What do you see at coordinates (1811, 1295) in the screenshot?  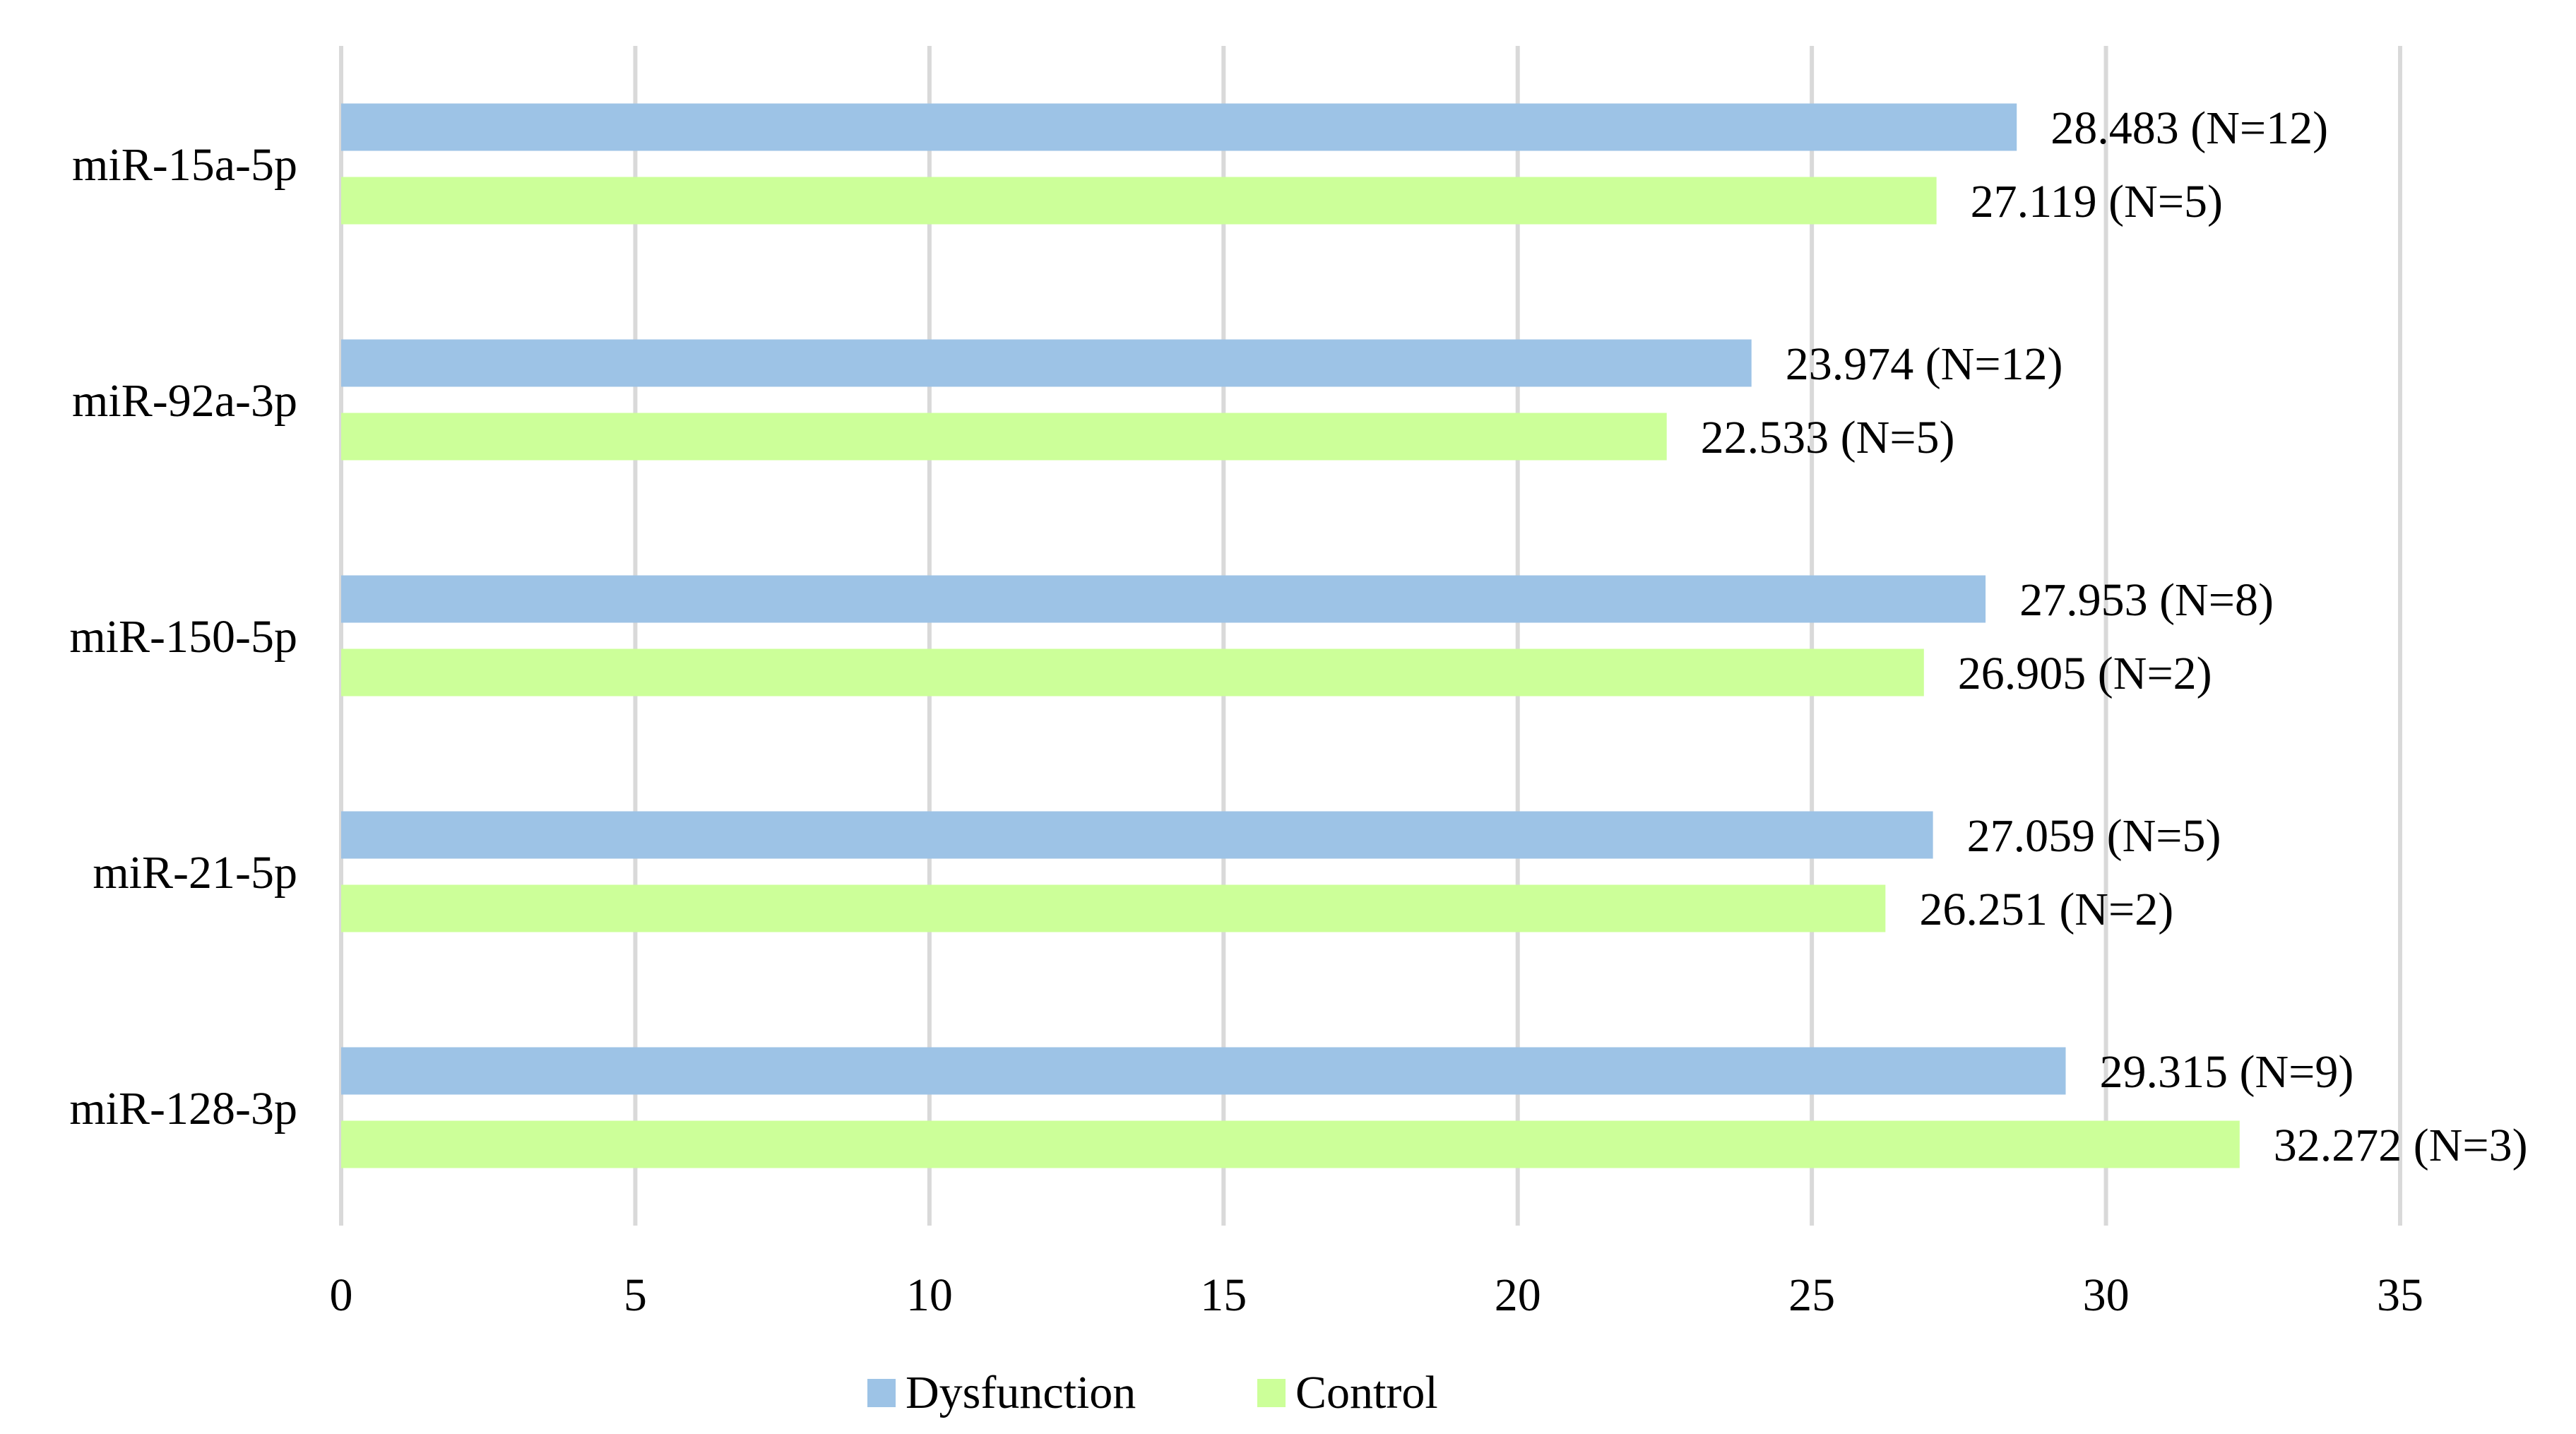 I see `x-tick-label-25: 25` at bounding box center [1811, 1295].